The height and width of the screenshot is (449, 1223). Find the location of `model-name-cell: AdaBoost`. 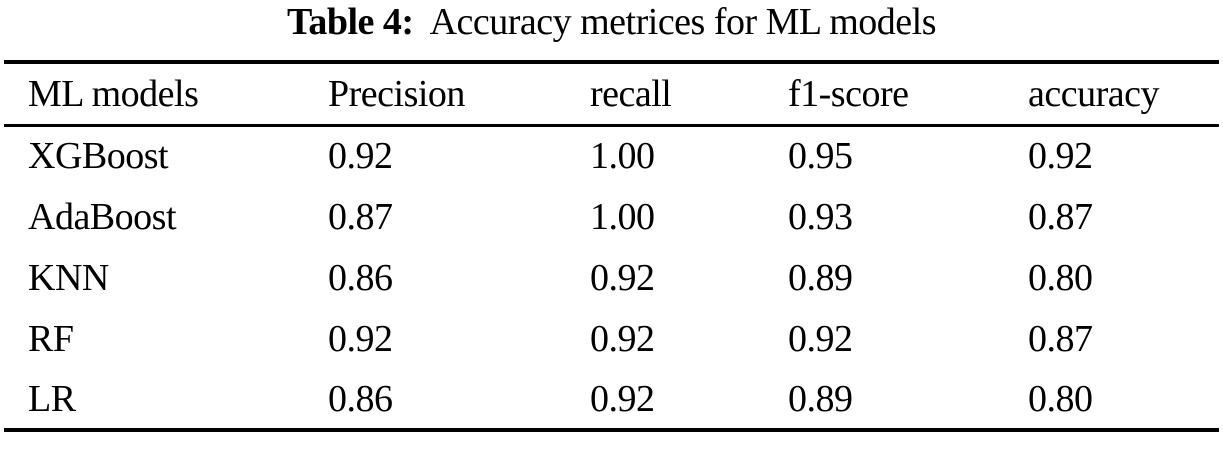

model-name-cell: AdaBoost is located at coordinates (102, 216).